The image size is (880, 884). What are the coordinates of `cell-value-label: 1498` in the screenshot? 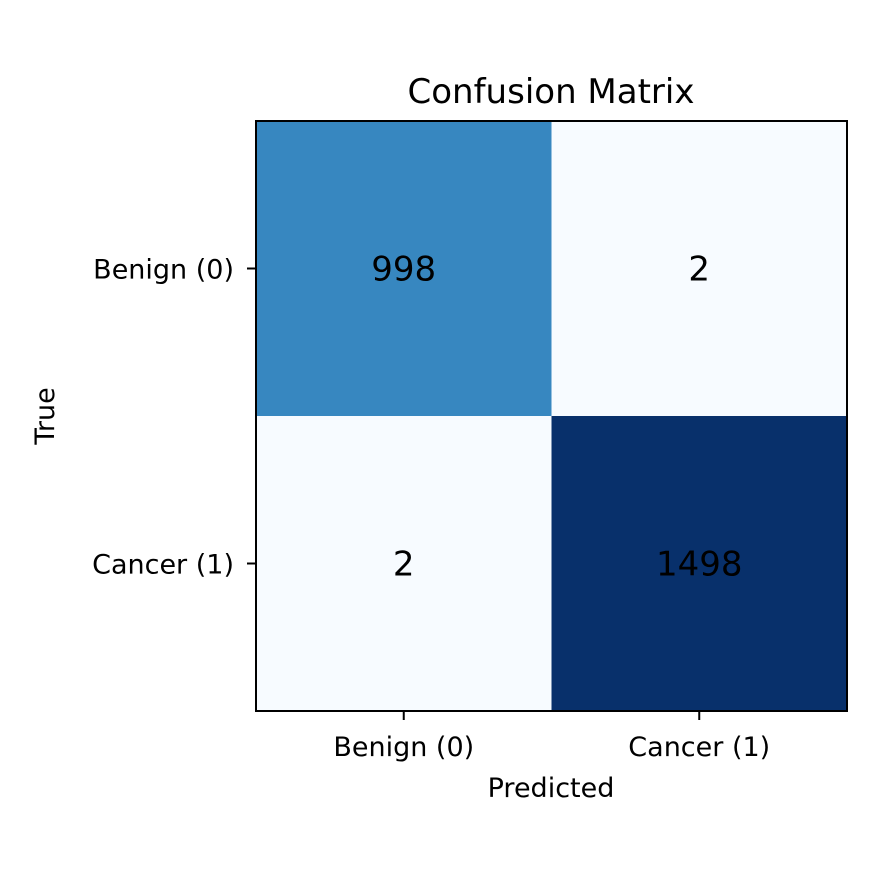 It's located at (699, 565).